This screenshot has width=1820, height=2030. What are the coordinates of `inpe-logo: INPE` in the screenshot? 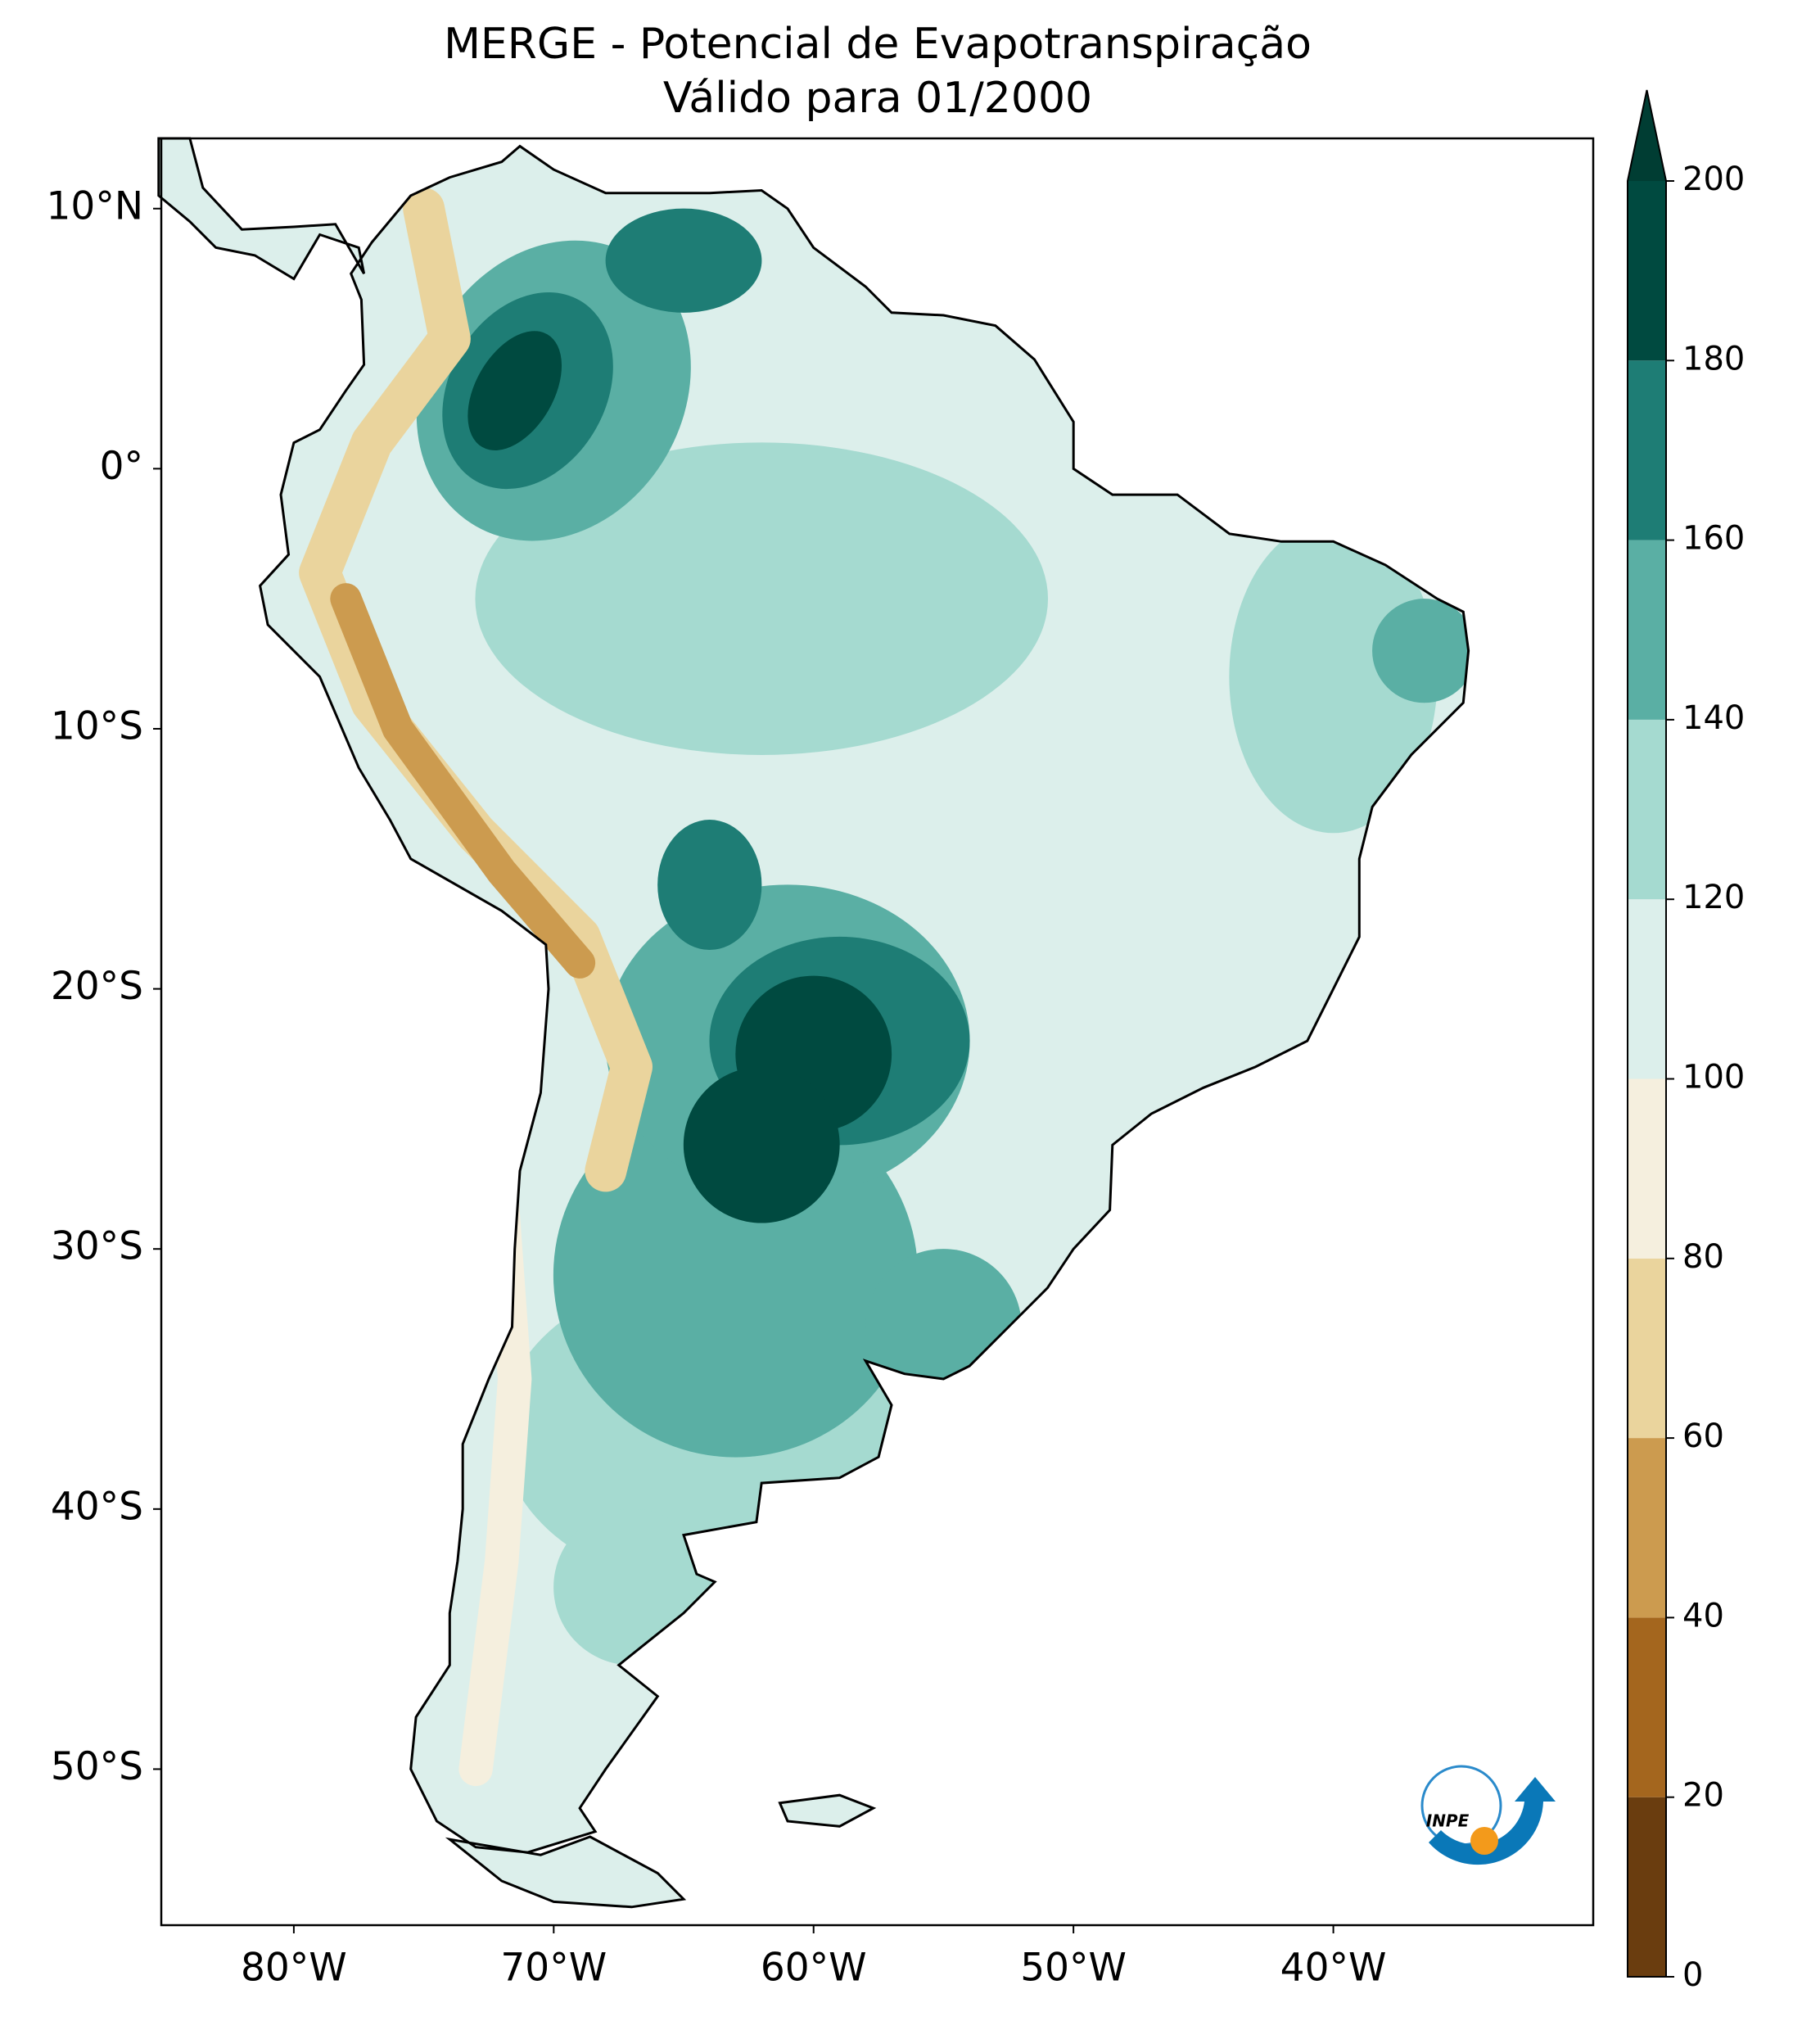 It's located at (1488, 1815).